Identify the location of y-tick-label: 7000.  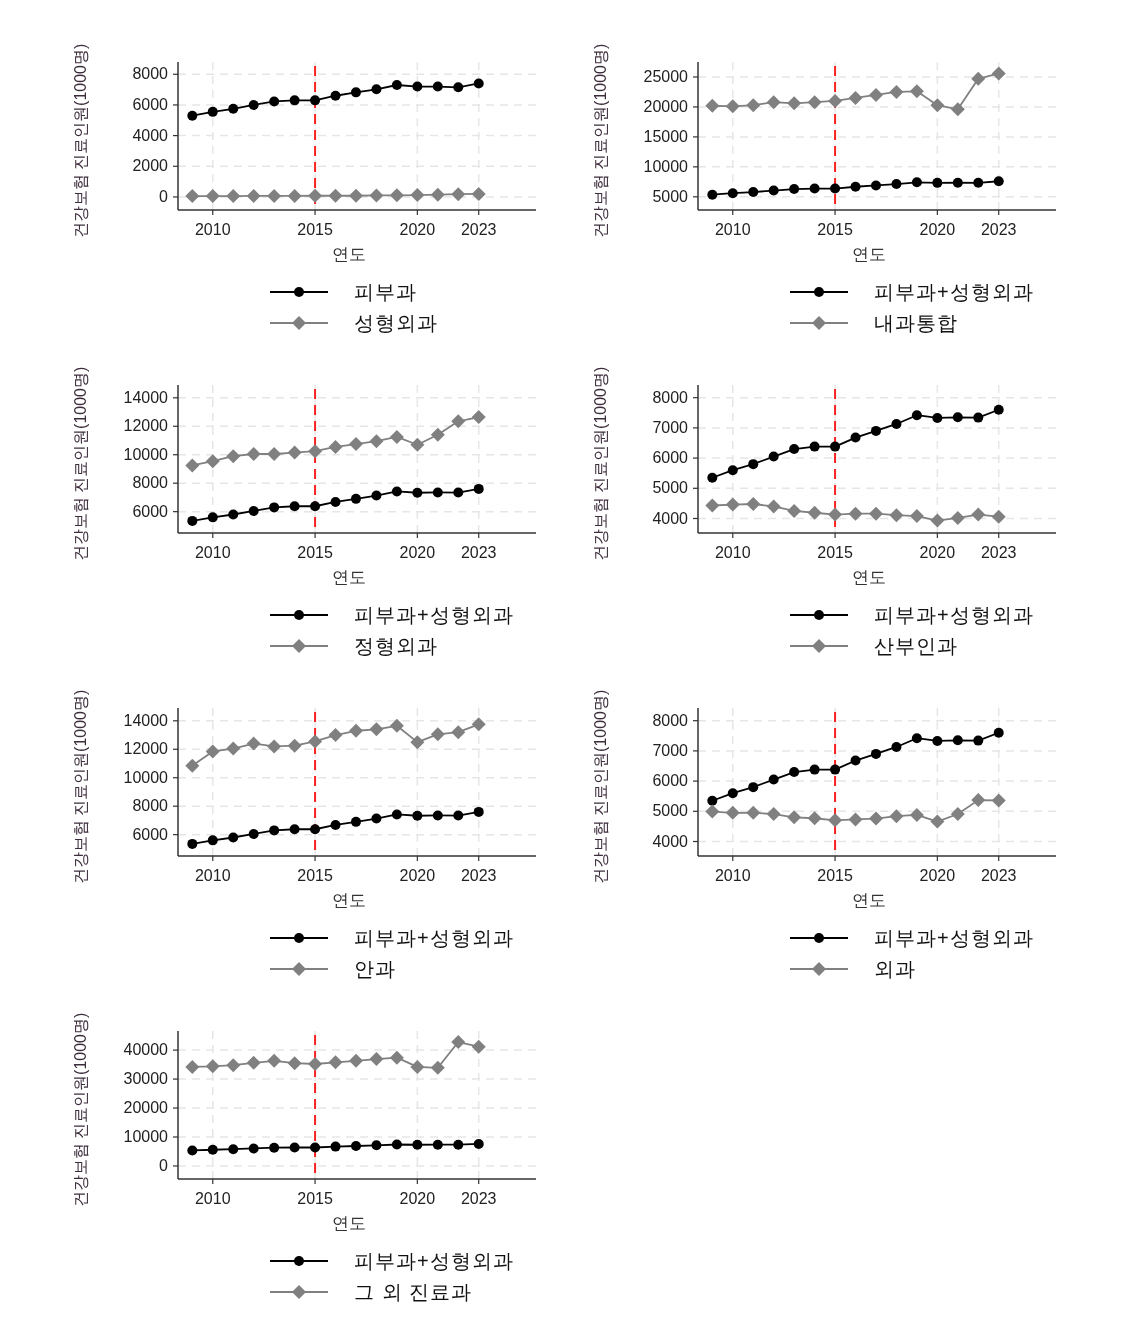
(670, 750).